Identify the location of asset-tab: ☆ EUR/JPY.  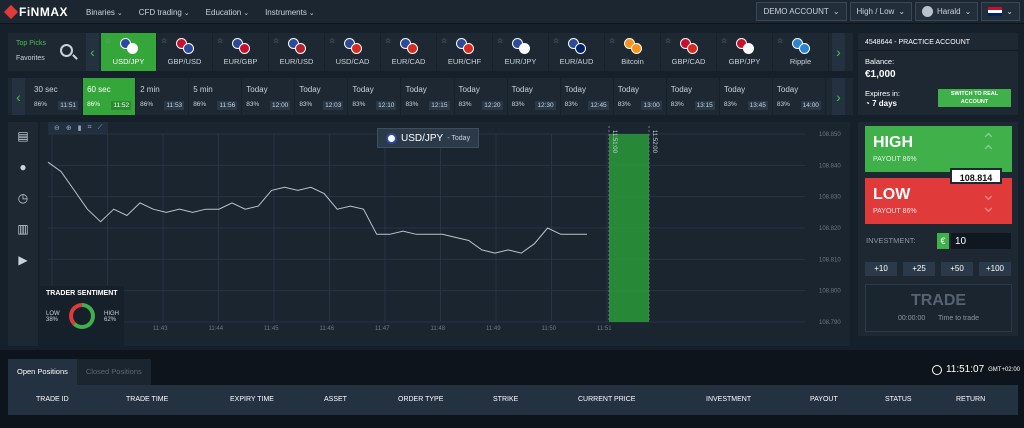
(521, 52).